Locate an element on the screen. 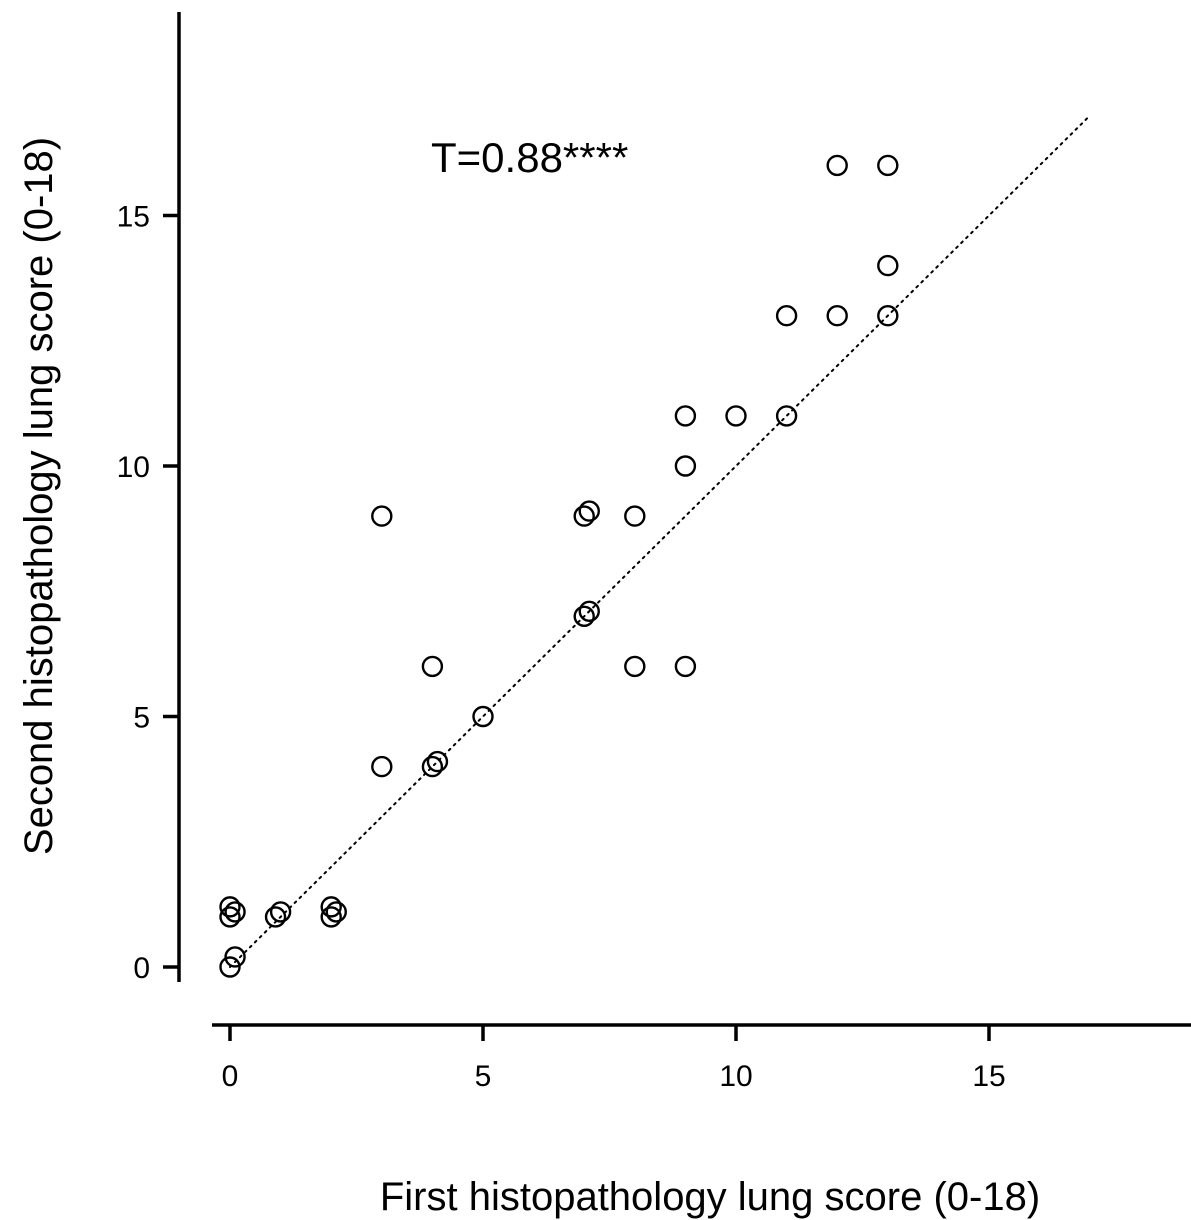  y-tick-label: 5 is located at coordinates (141, 718).